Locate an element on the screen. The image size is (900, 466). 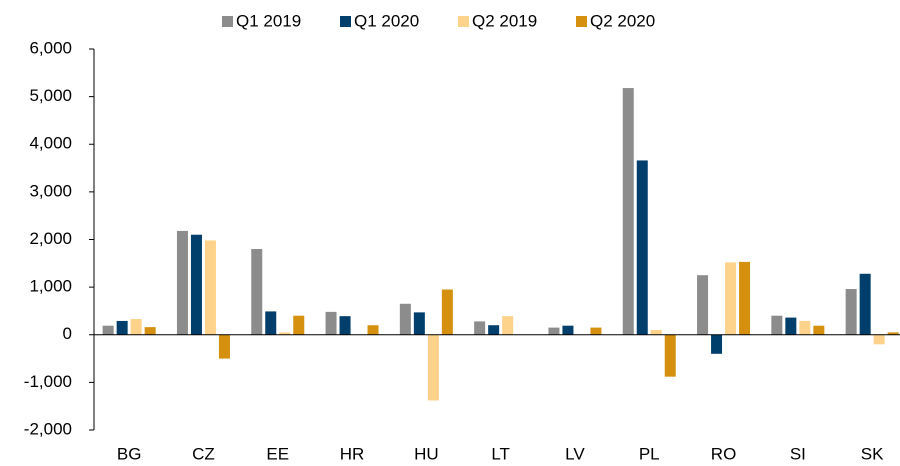
x-tick-label: HR is located at coordinates (352, 453).